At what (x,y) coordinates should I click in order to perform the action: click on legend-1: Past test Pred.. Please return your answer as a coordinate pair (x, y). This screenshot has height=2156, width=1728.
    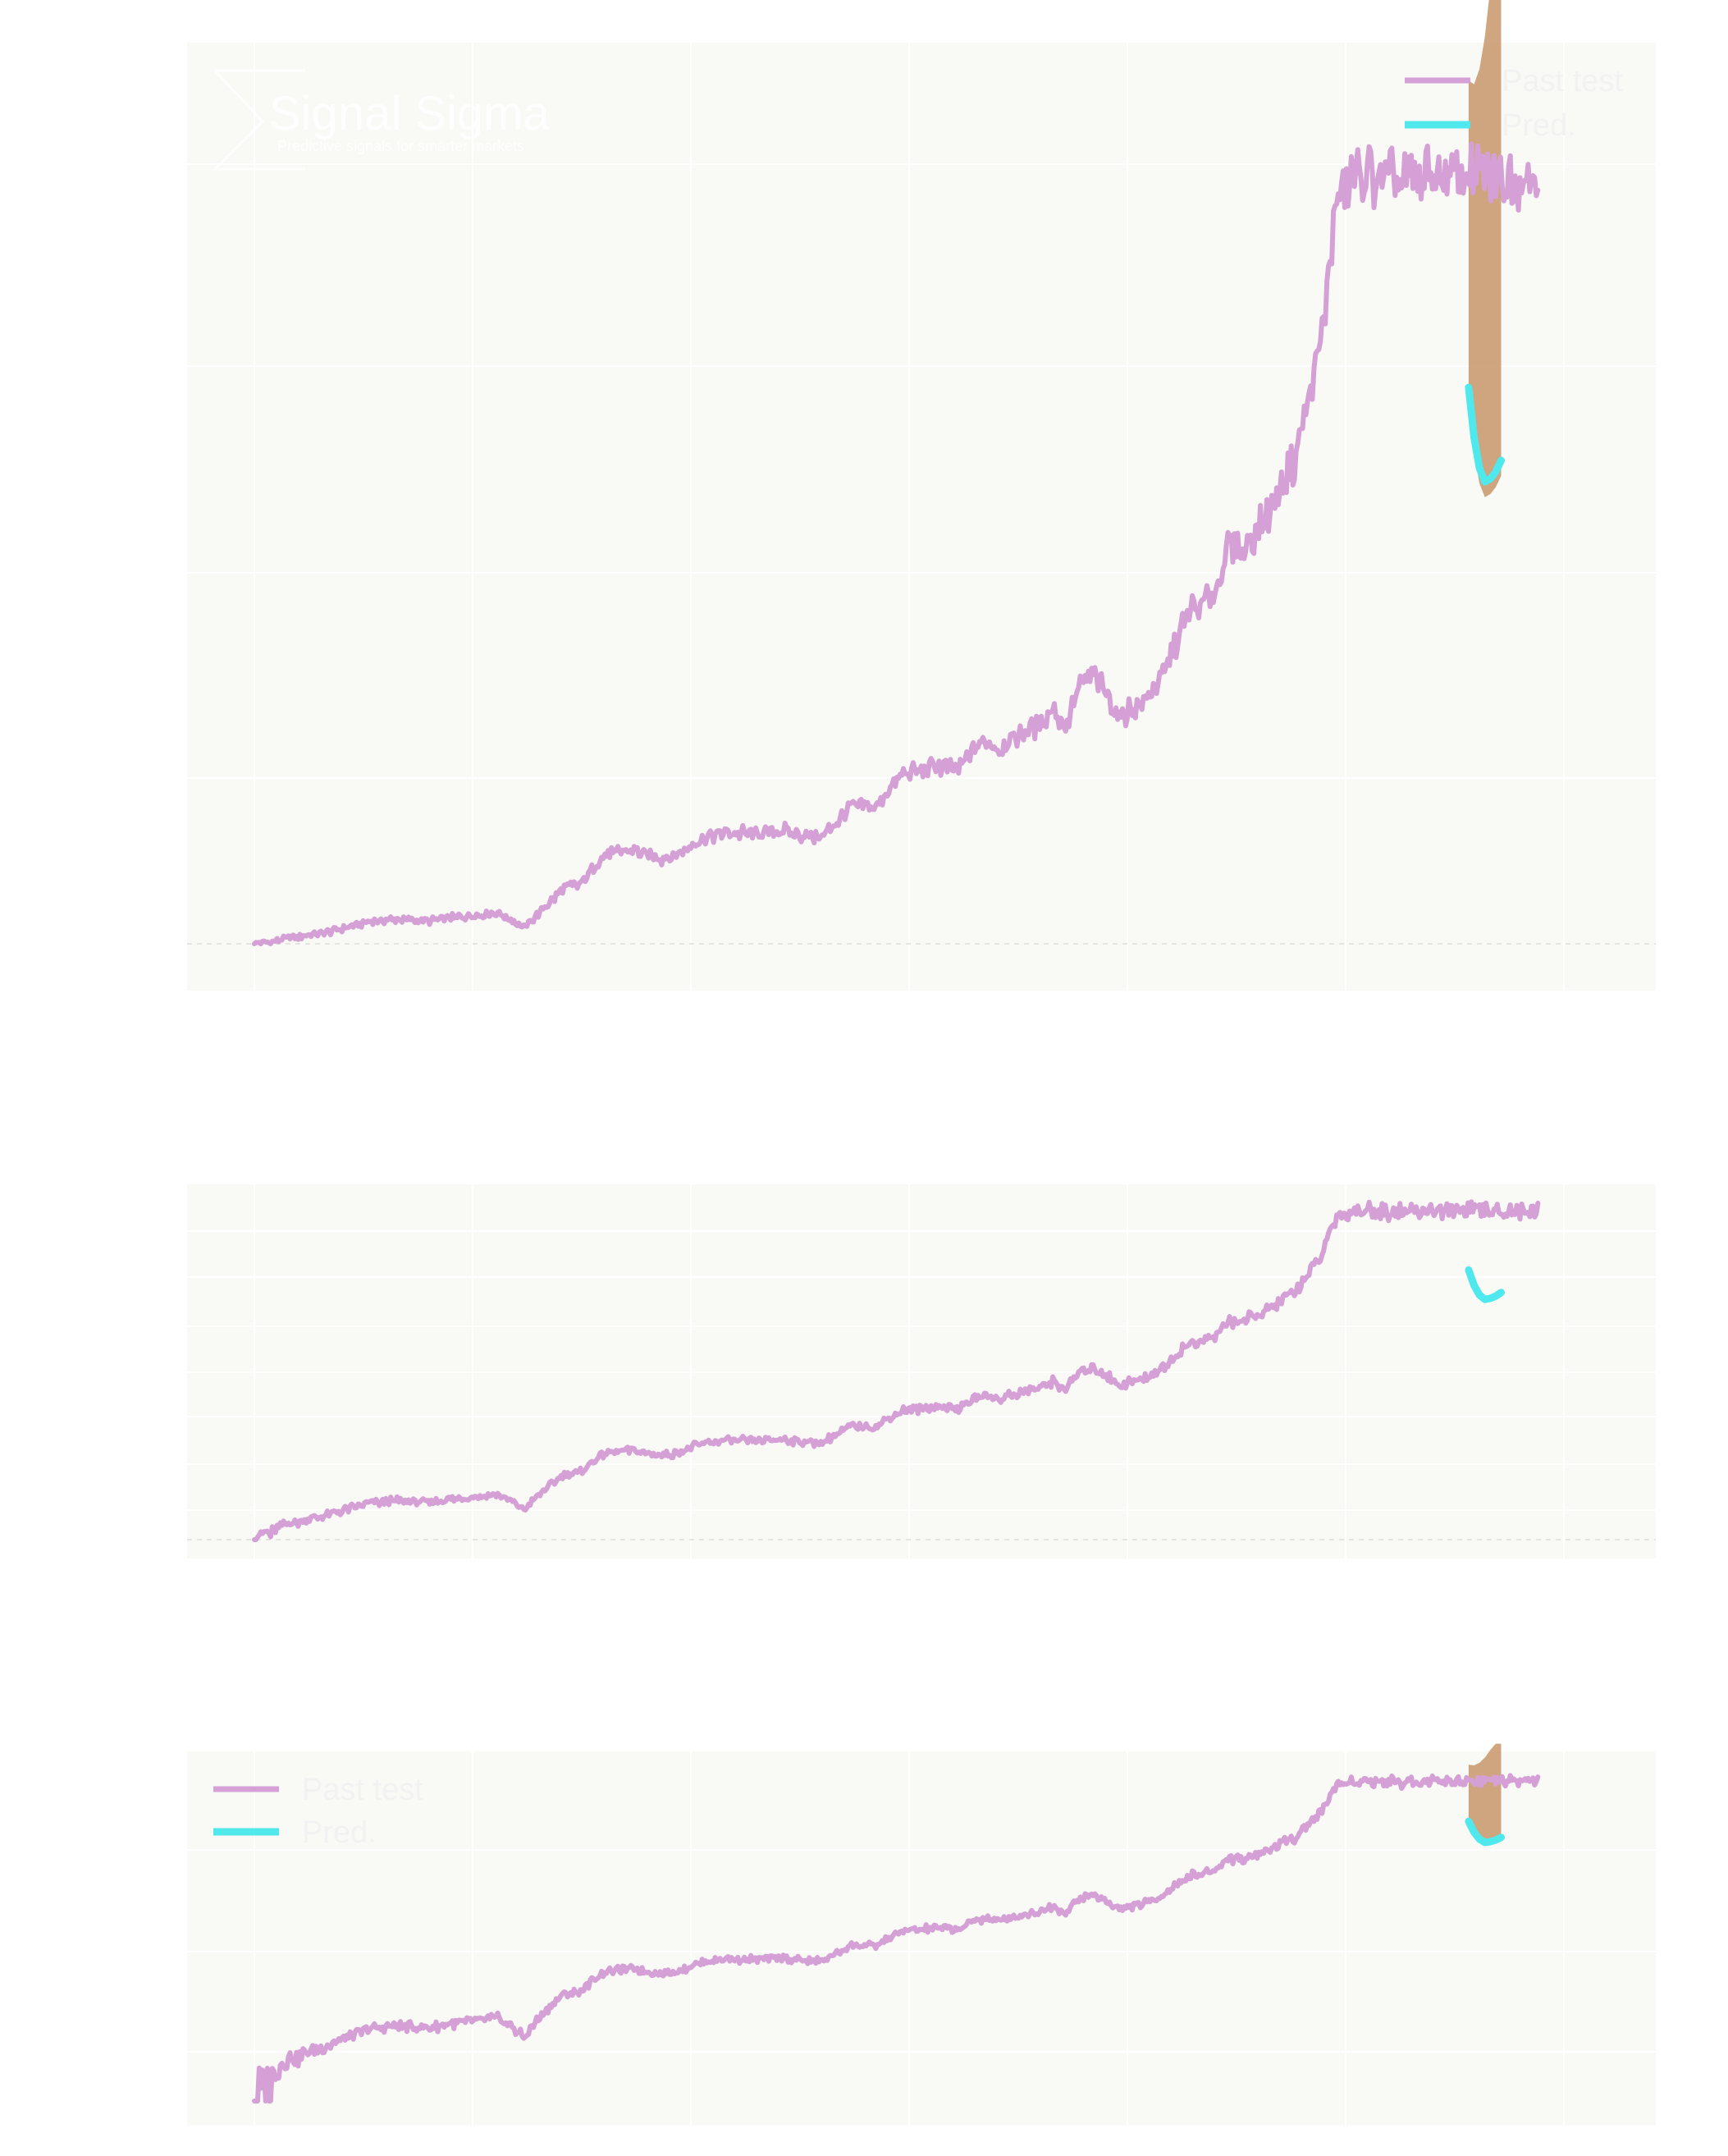
    Looking at the image, I should click on (1514, 103).